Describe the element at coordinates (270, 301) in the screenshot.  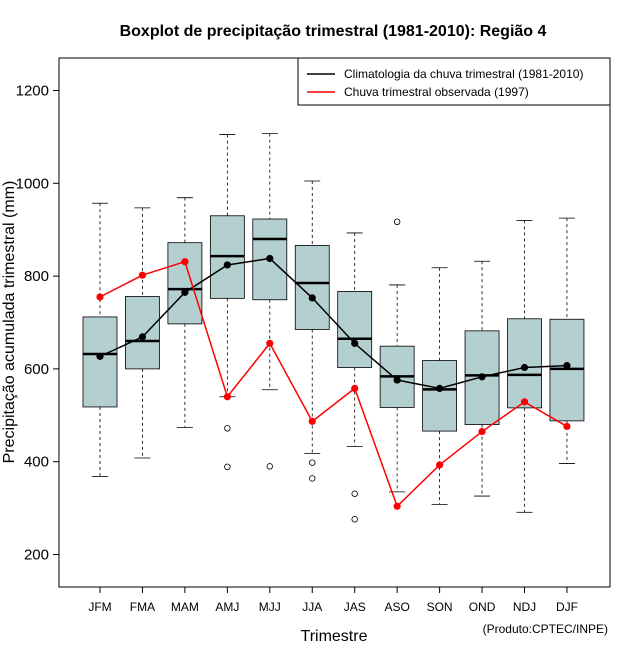
I see `box-mjj` at that location.